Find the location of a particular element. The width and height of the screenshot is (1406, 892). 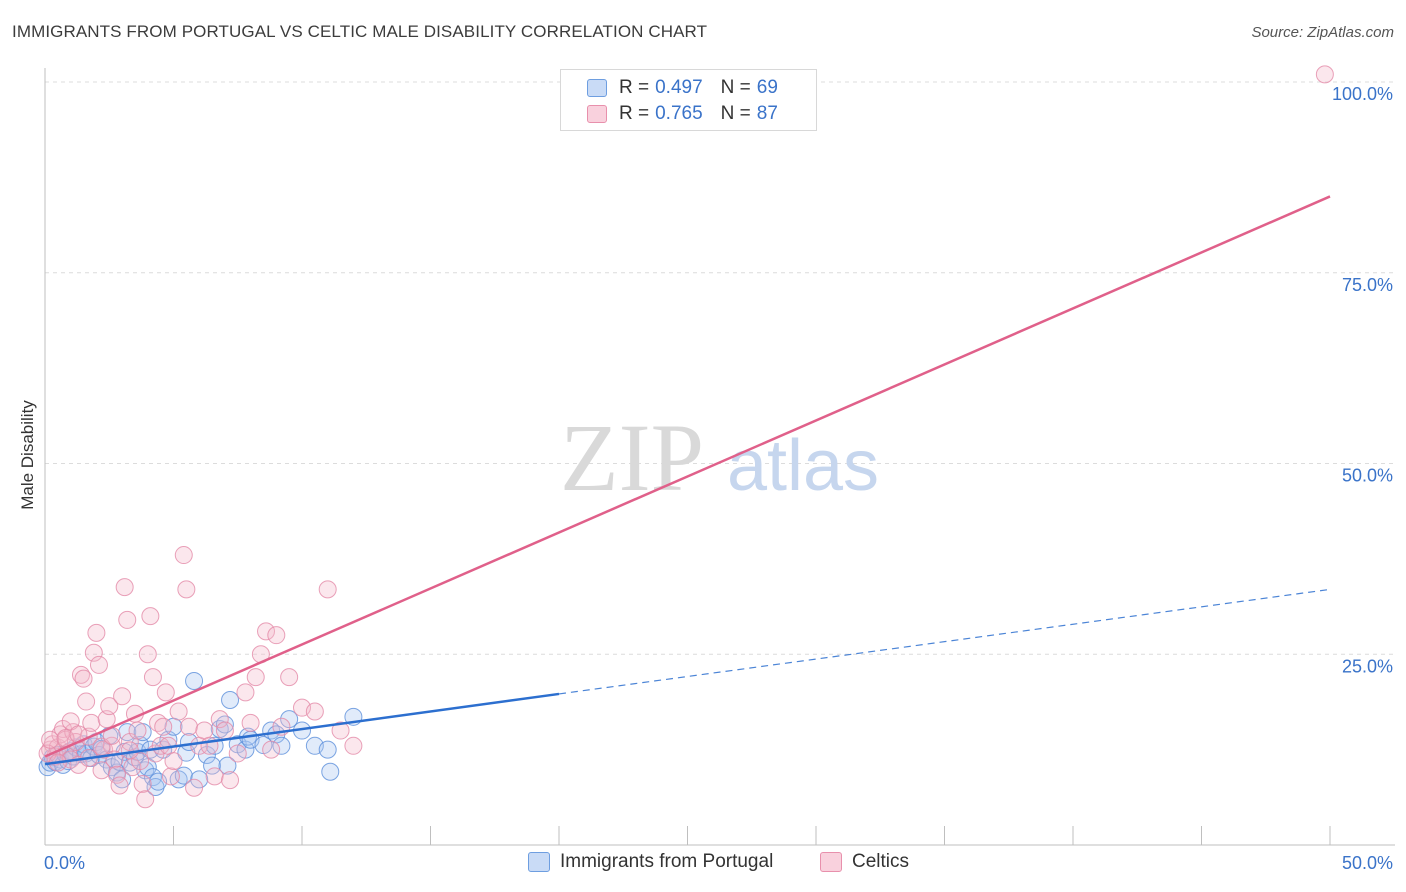

y-axis-label: Male Disability is located at coordinates (27, 455).